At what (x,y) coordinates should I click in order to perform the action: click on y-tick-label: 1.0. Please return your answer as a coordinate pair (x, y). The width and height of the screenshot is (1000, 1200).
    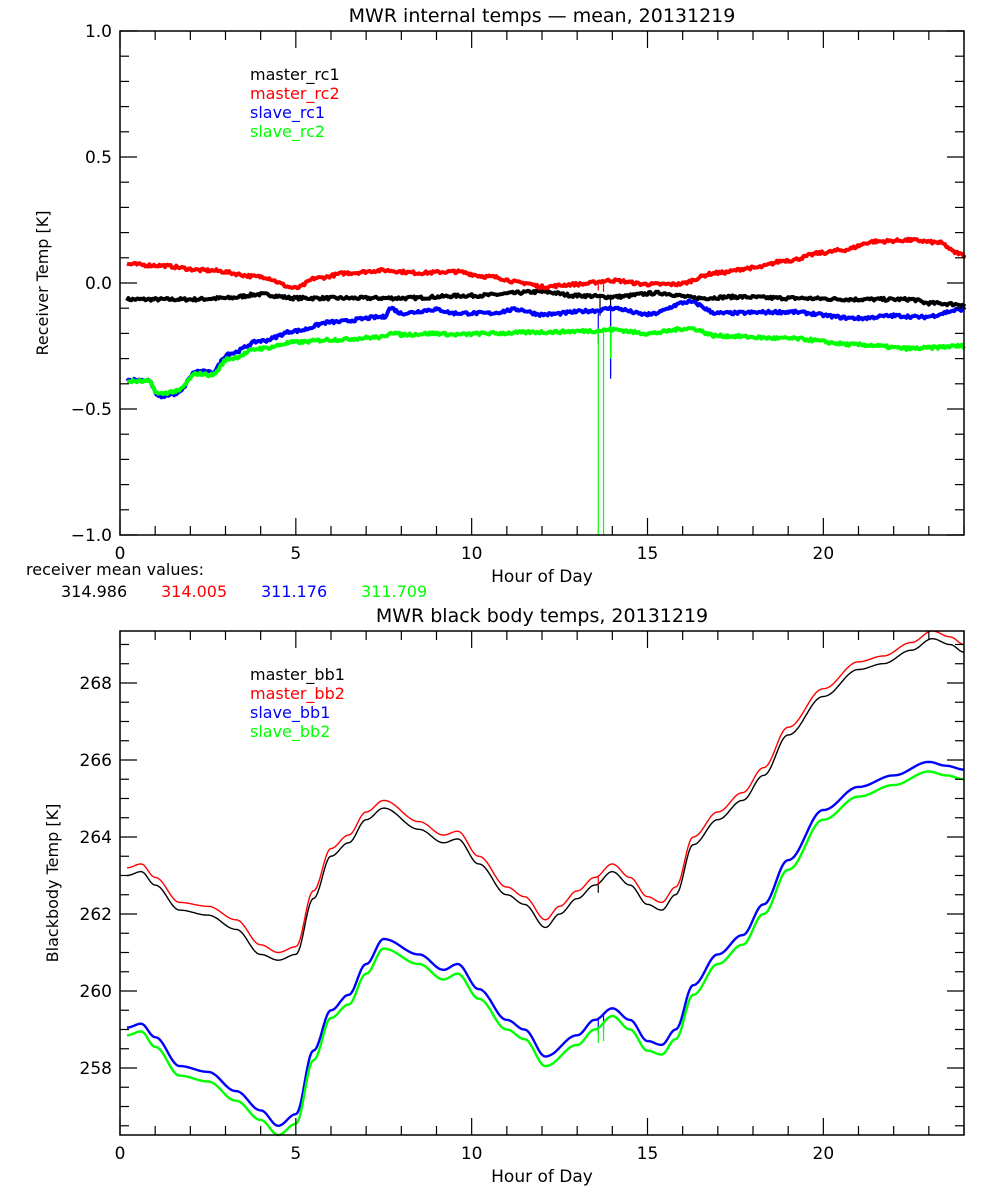
    Looking at the image, I should click on (98, 32).